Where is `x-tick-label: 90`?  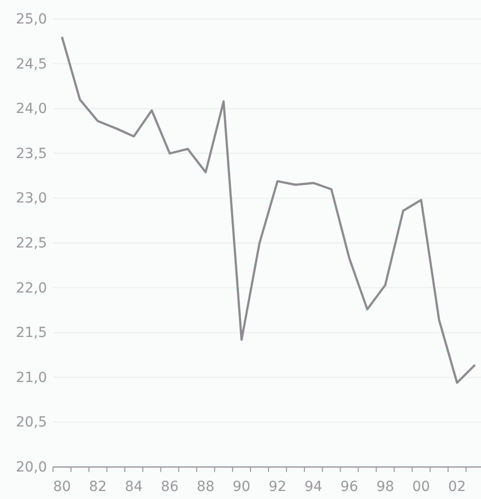
x-tick-label: 90 is located at coordinates (241, 487).